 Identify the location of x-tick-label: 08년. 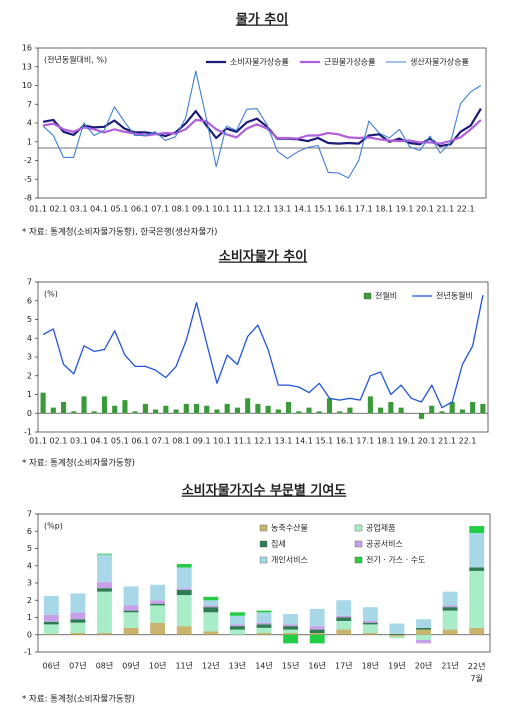
(105, 666).